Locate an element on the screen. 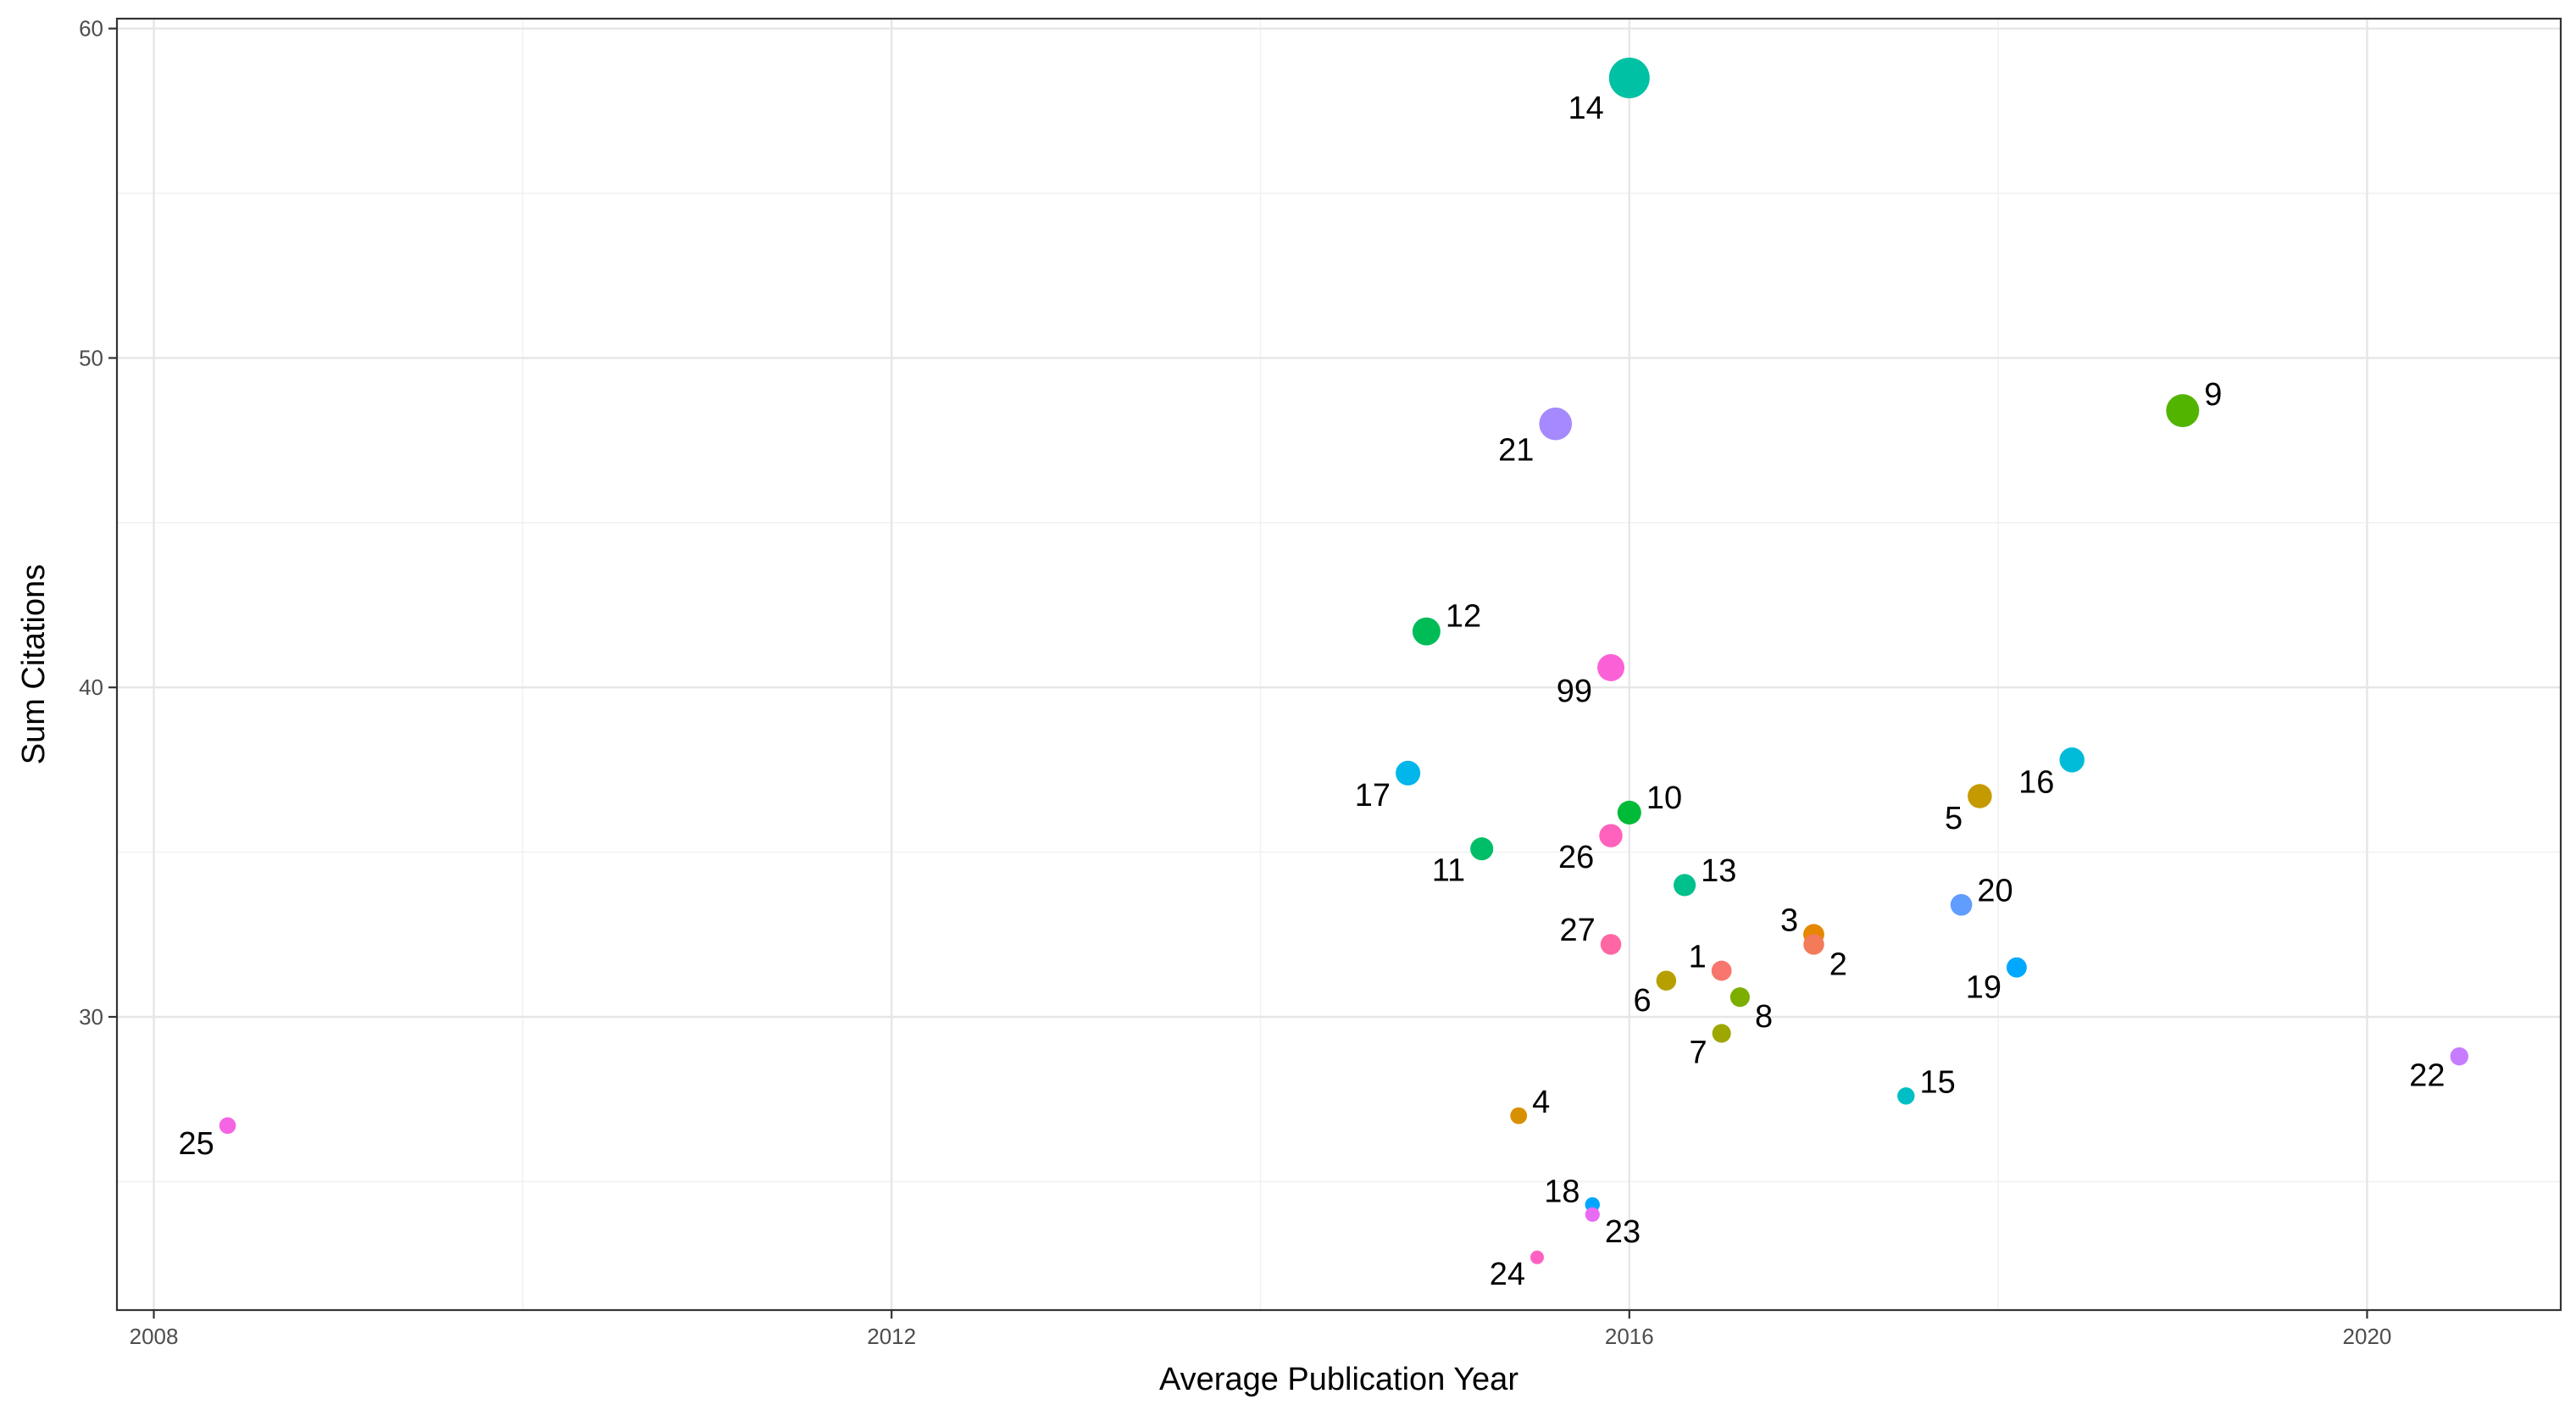 The image size is (2576, 1416). point-label-26: 26 is located at coordinates (1576, 858).